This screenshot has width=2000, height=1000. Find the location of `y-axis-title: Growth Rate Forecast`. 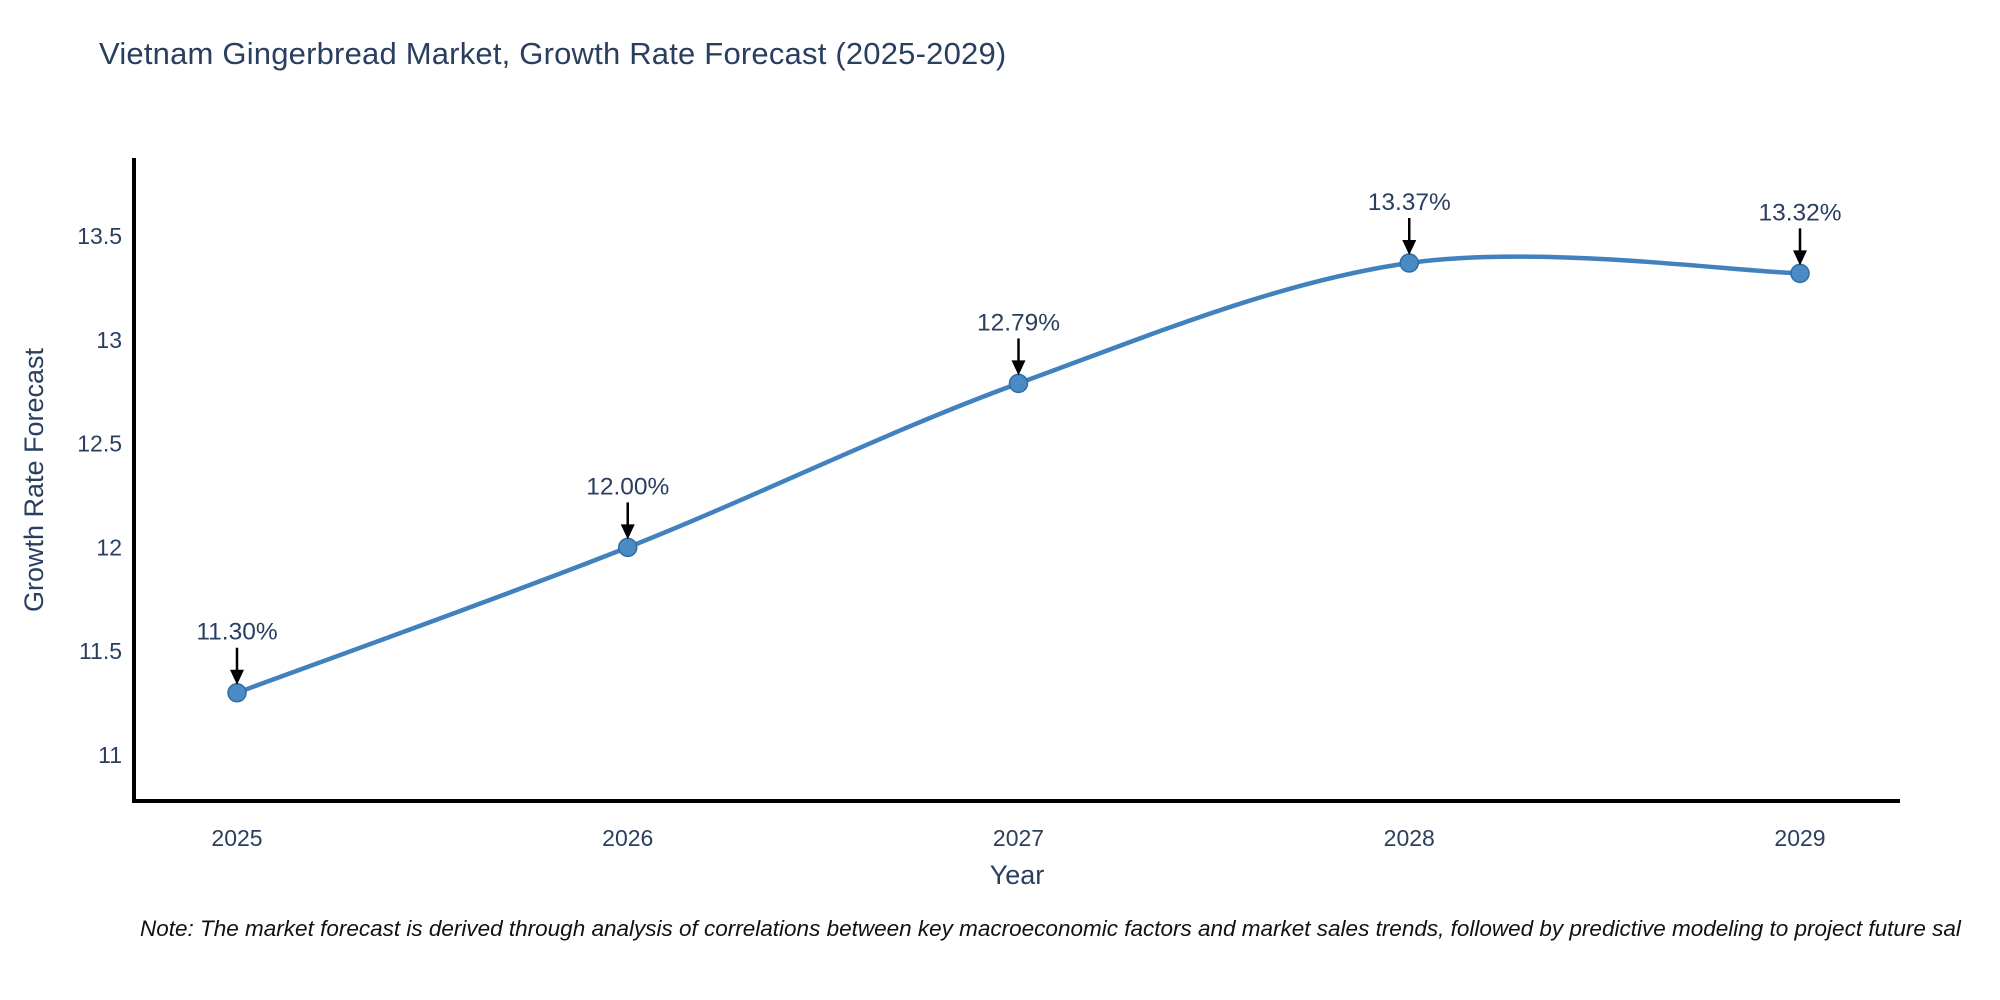

y-axis-title: Growth Rate Forecast is located at coordinates (34, 479).